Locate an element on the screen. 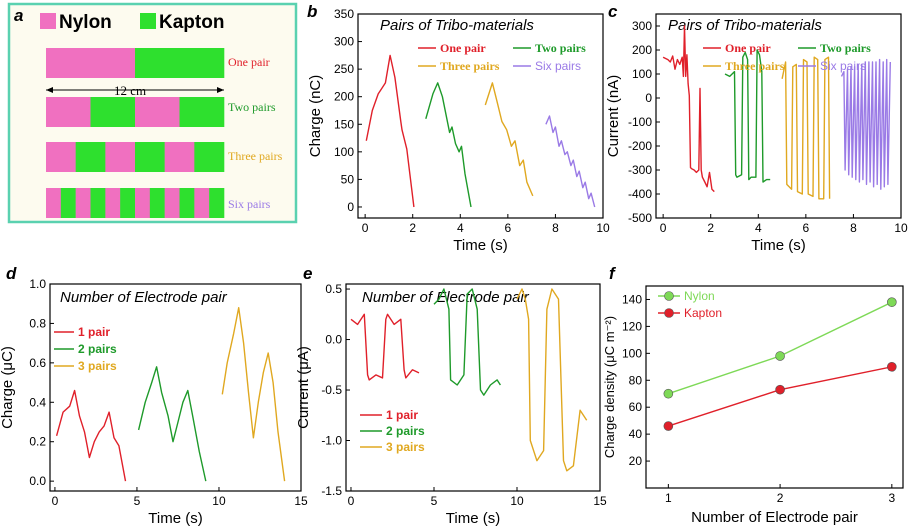 This screenshot has width=913, height=530. series-line-1-pair is located at coordinates (385, 347).